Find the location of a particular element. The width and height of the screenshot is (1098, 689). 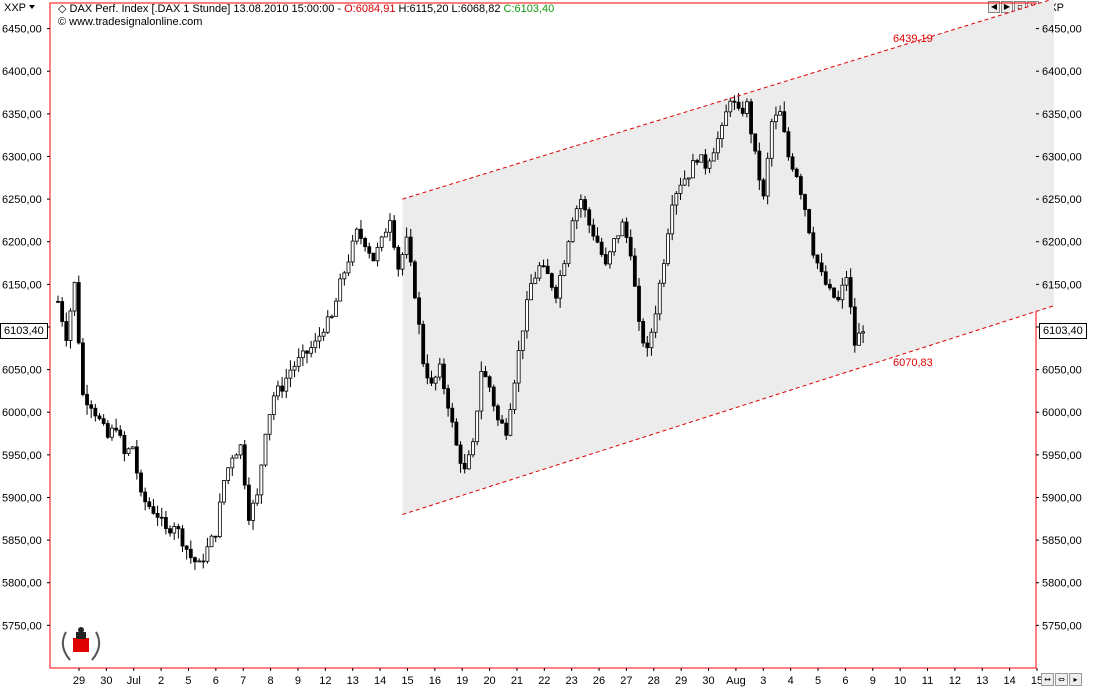

y-tick-label-left: 5800,00 is located at coordinates (22, 584).